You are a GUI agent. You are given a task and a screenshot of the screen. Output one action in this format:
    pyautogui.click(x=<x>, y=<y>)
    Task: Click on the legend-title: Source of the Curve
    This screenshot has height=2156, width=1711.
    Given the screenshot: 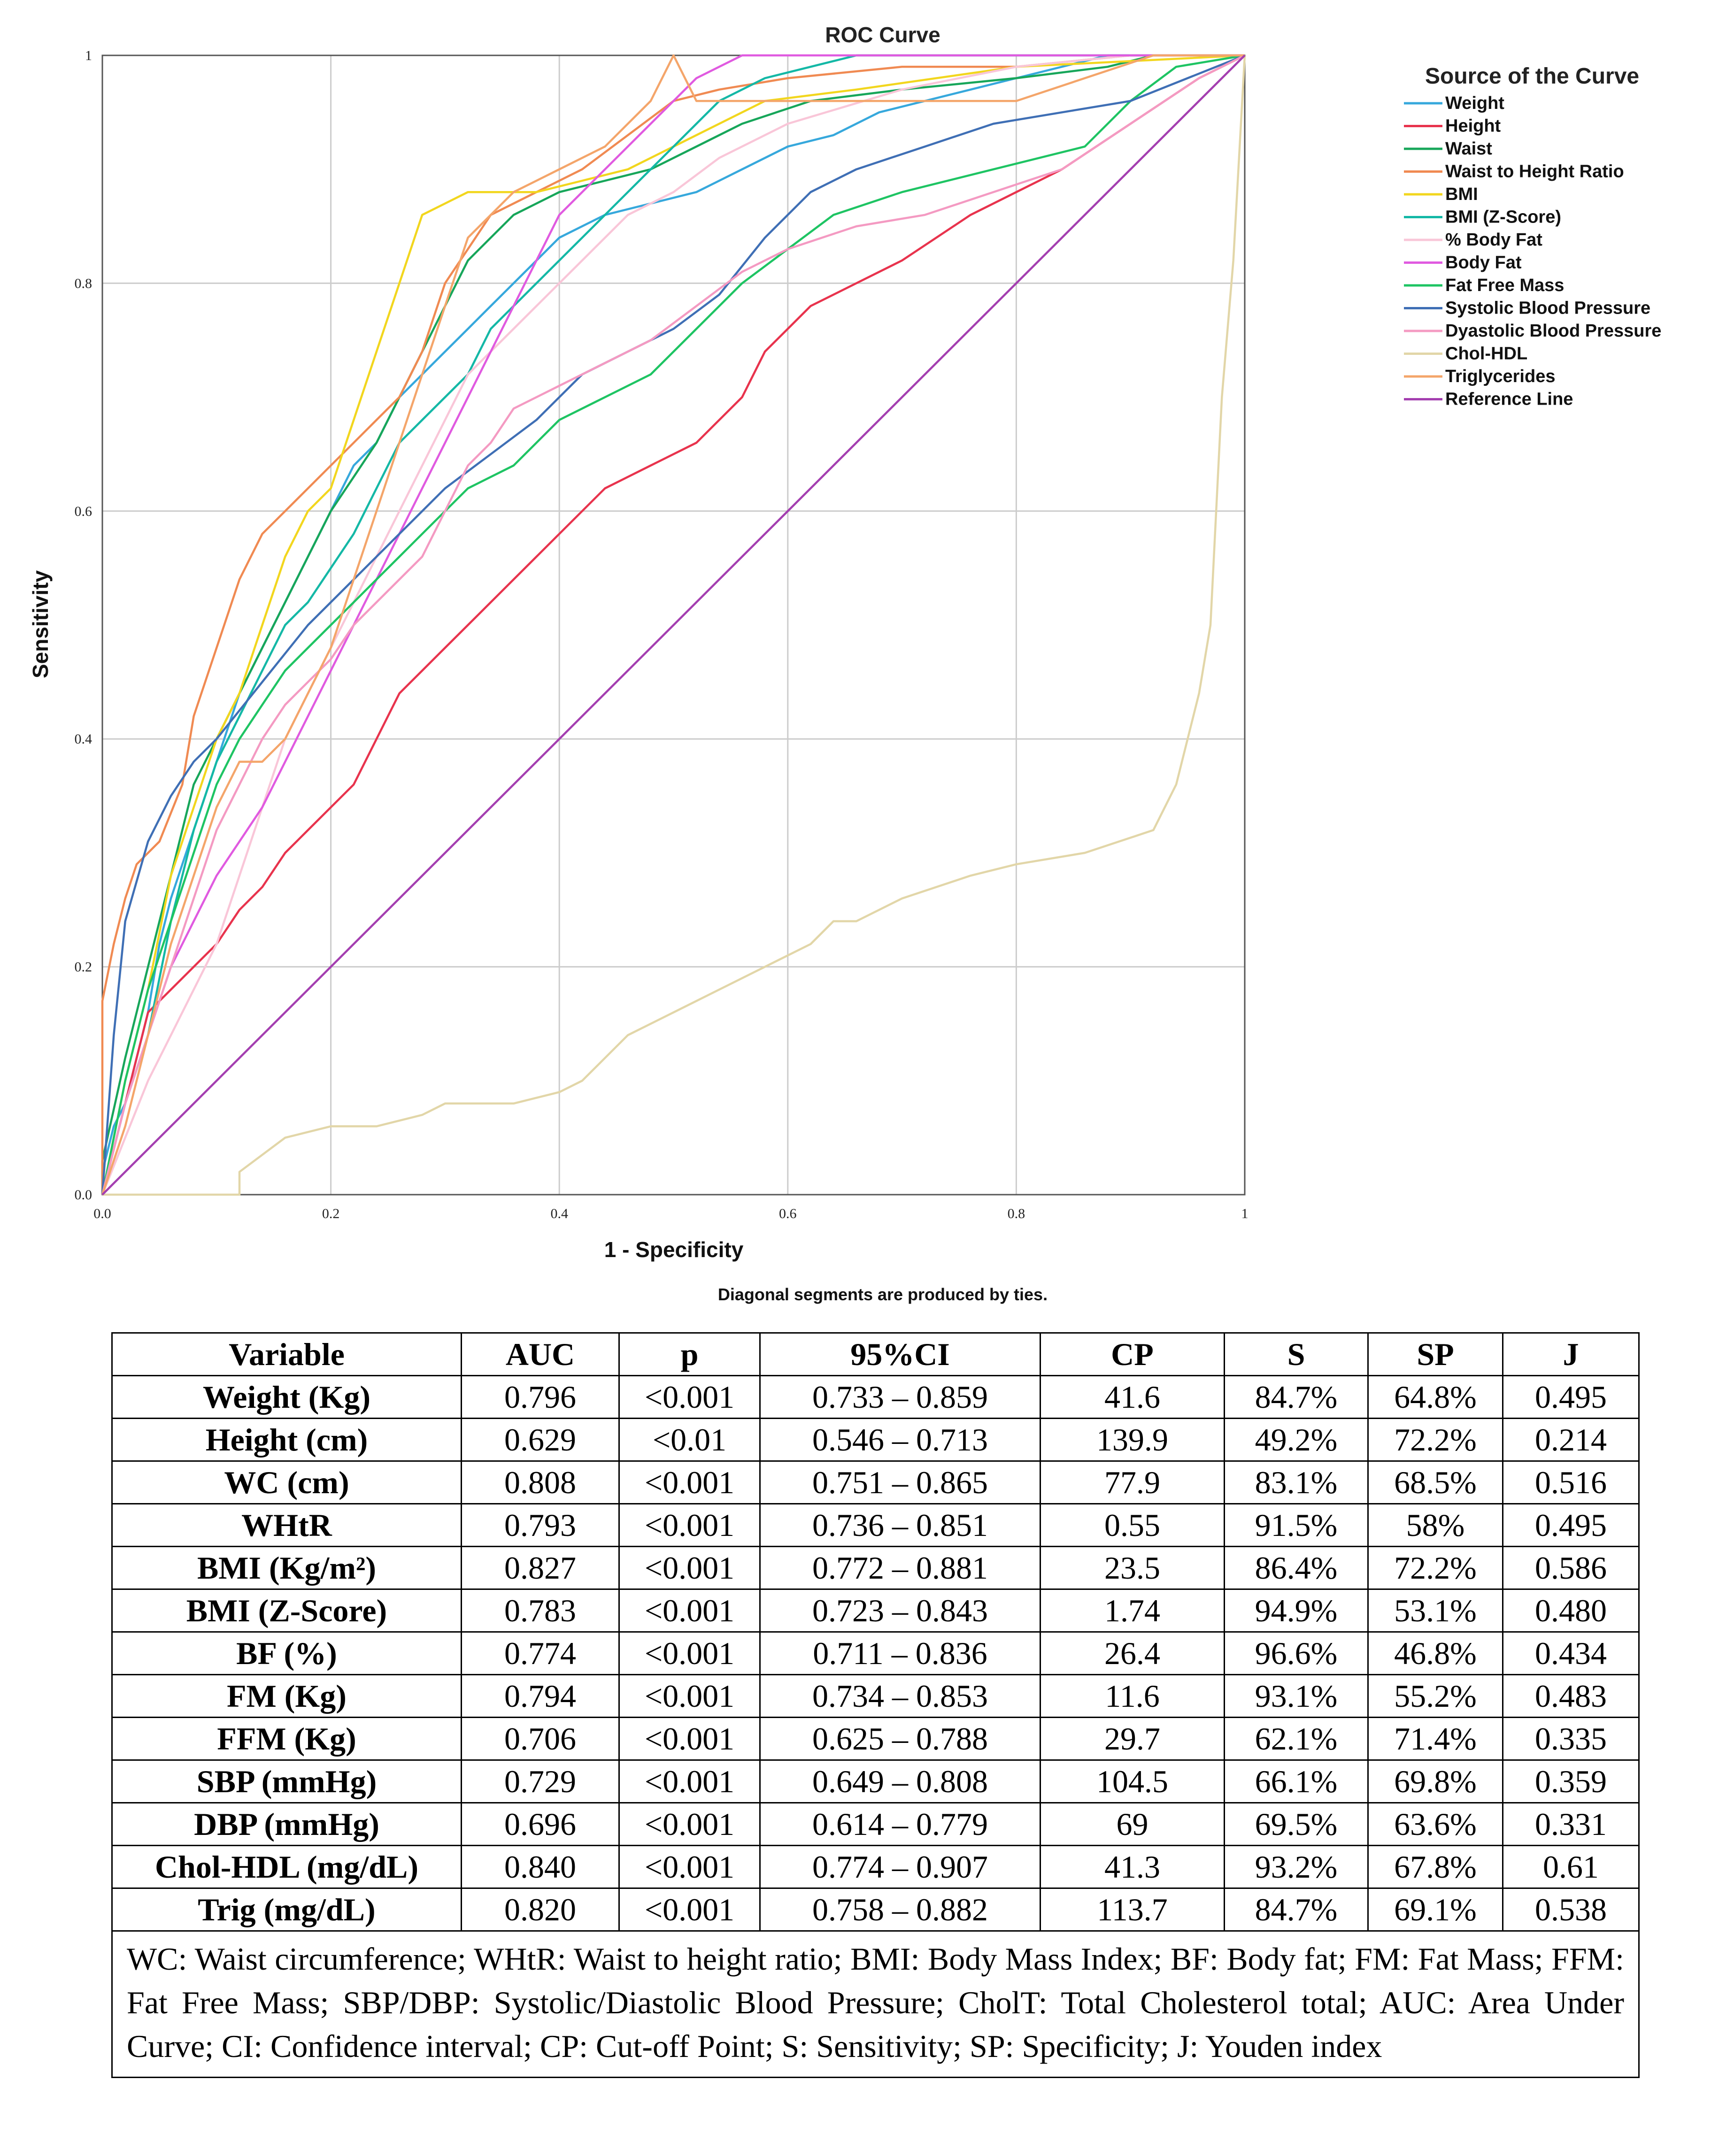 What is the action you would take?
    pyautogui.click(x=1532, y=76)
    